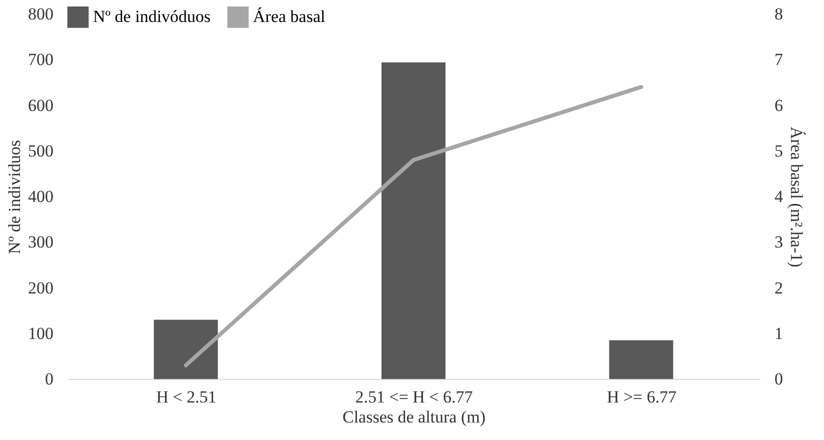 Image resolution: width=824 pixels, height=440 pixels. I want to click on y-tick-label: 400, so click(41, 196).